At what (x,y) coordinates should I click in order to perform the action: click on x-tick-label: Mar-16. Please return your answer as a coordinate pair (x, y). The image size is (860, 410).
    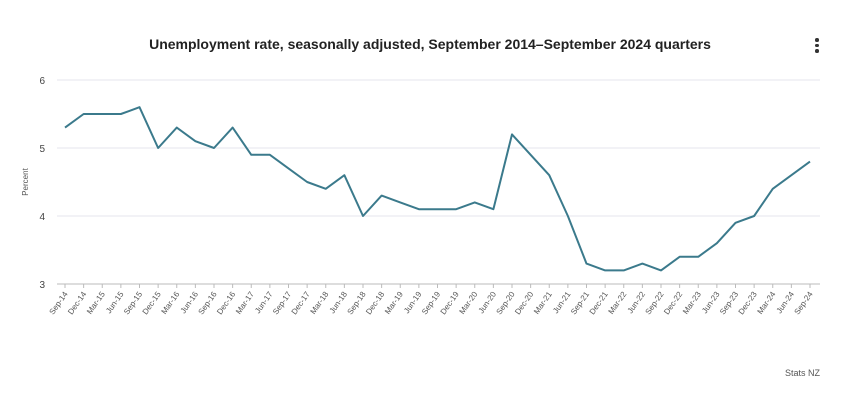
    Looking at the image, I should click on (170, 303).